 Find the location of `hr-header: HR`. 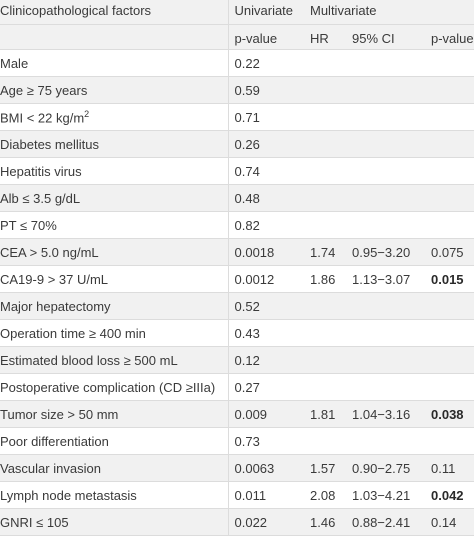

hr-header: HR is located at coordinates (327, 37).